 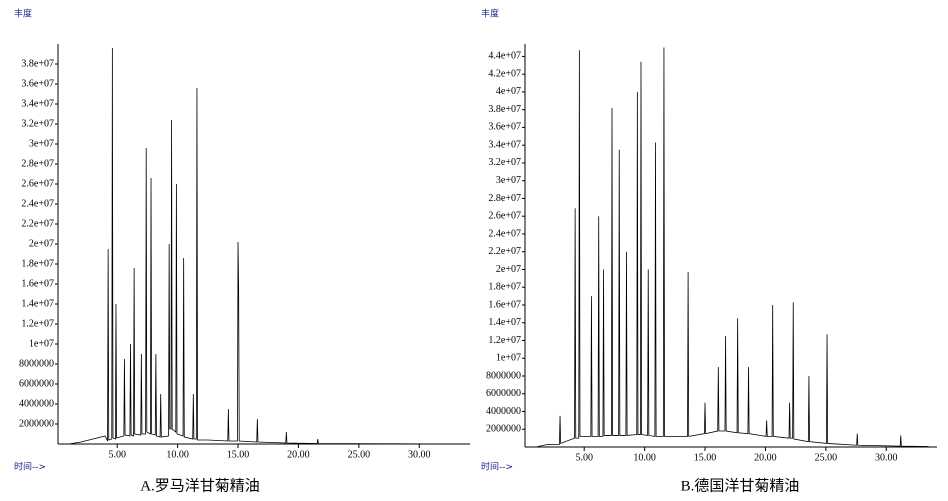 What do you see at coordinates (200, 485) in the screenshot?
I see `chart-caption: A.罗马洋甘菊精油` at bounding box center [200, 485].